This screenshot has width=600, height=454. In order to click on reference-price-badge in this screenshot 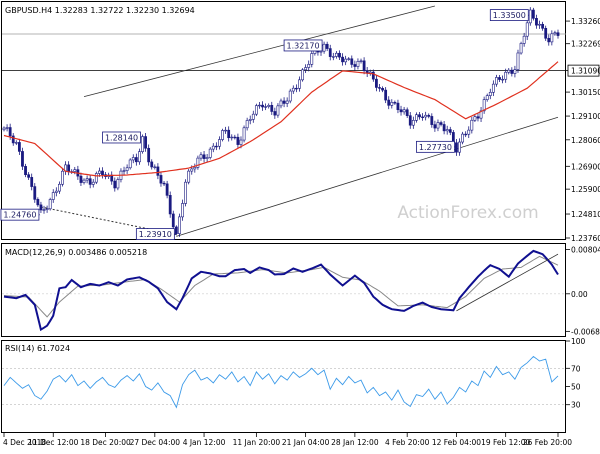, I will do `click(583, 70)`.